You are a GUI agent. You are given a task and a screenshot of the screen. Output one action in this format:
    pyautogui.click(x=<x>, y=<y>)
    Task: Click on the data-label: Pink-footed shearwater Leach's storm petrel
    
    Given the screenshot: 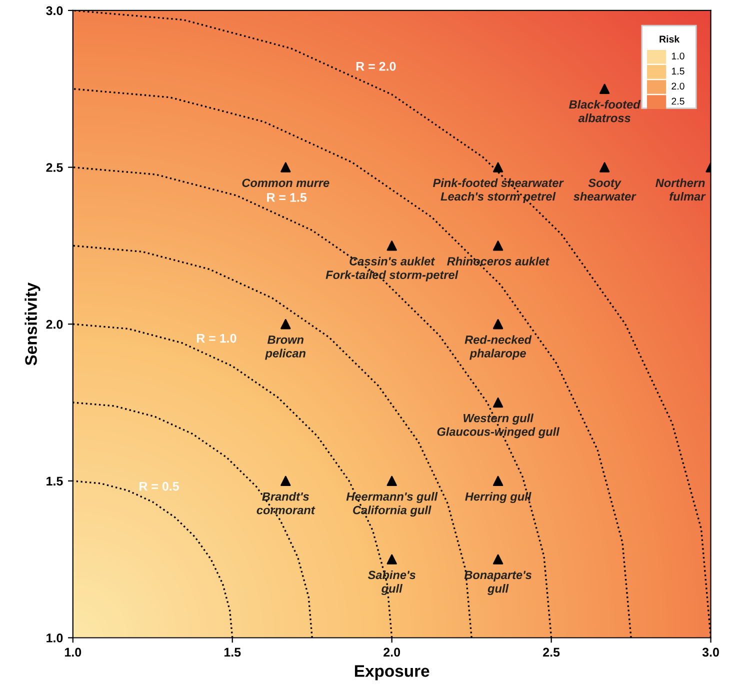 What is the action you would take?
    pyautogui.click(x=498, y=190)
    